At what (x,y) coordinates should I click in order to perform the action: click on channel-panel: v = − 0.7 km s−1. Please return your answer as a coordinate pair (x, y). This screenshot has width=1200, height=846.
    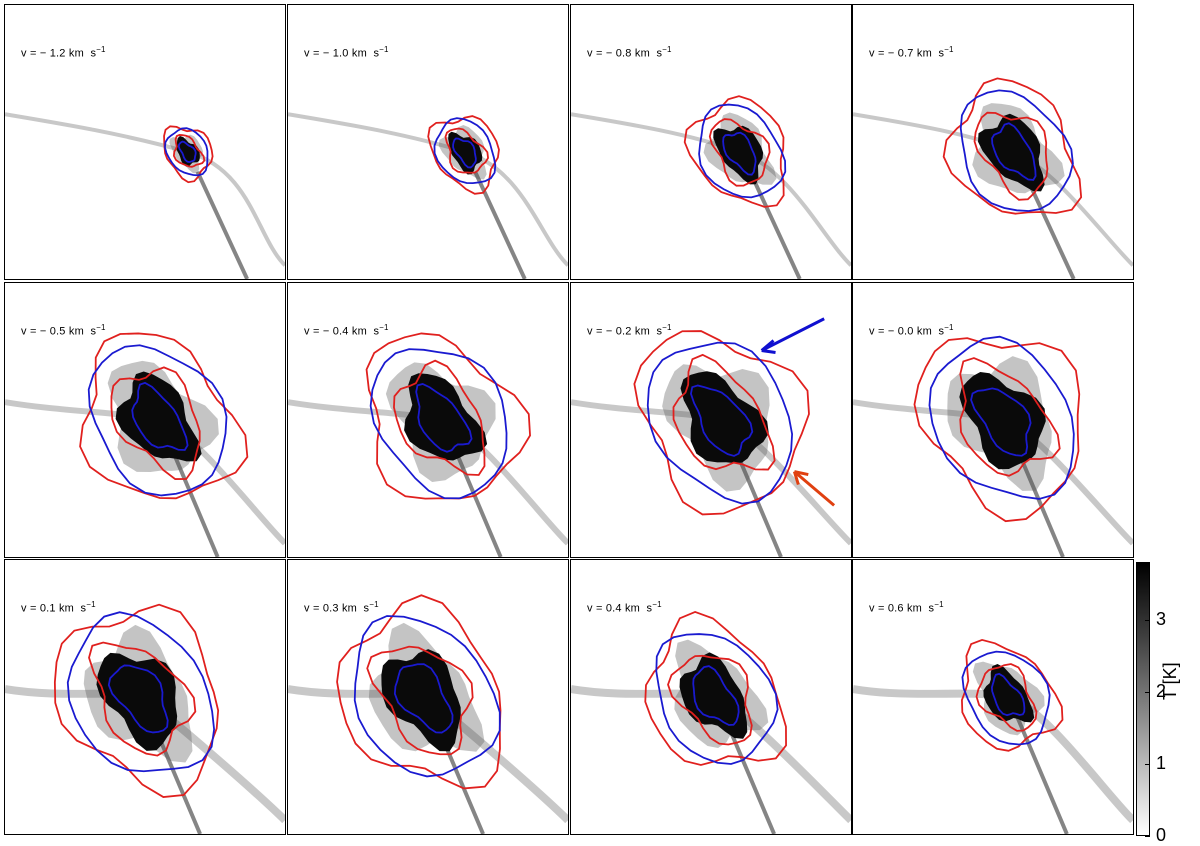
    Looking at the image, I should click on (993, 142).